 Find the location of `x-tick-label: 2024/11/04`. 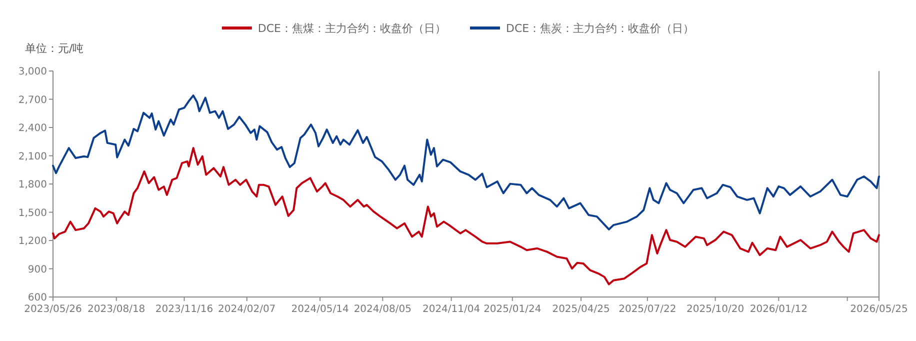

x-tick-label: 2024/11/04 is located at coordinates (451, 309).